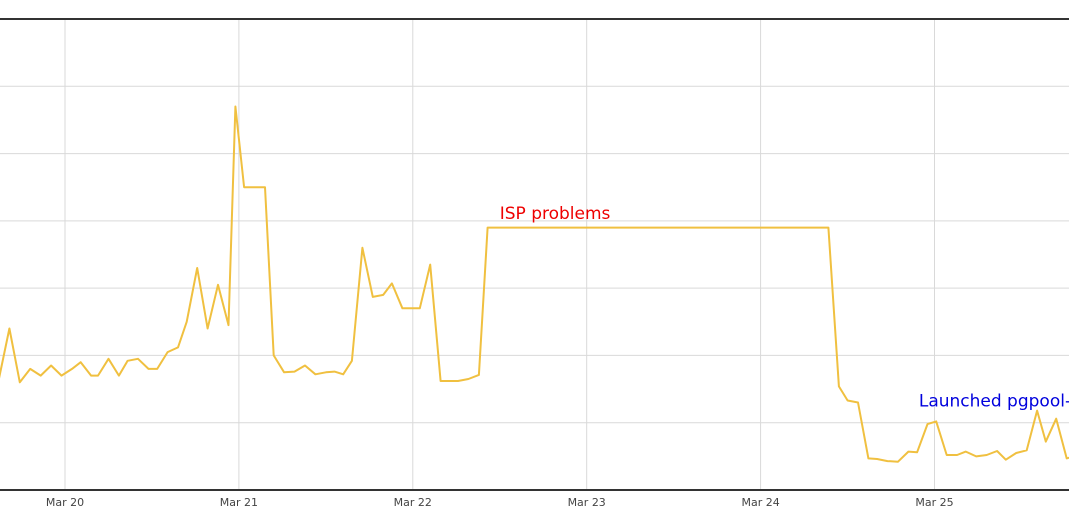  What do you see at coordinates (65, 502) in the screenshot?
I see `x-tick-label: Mar 20` at bounding box center [65, 502].